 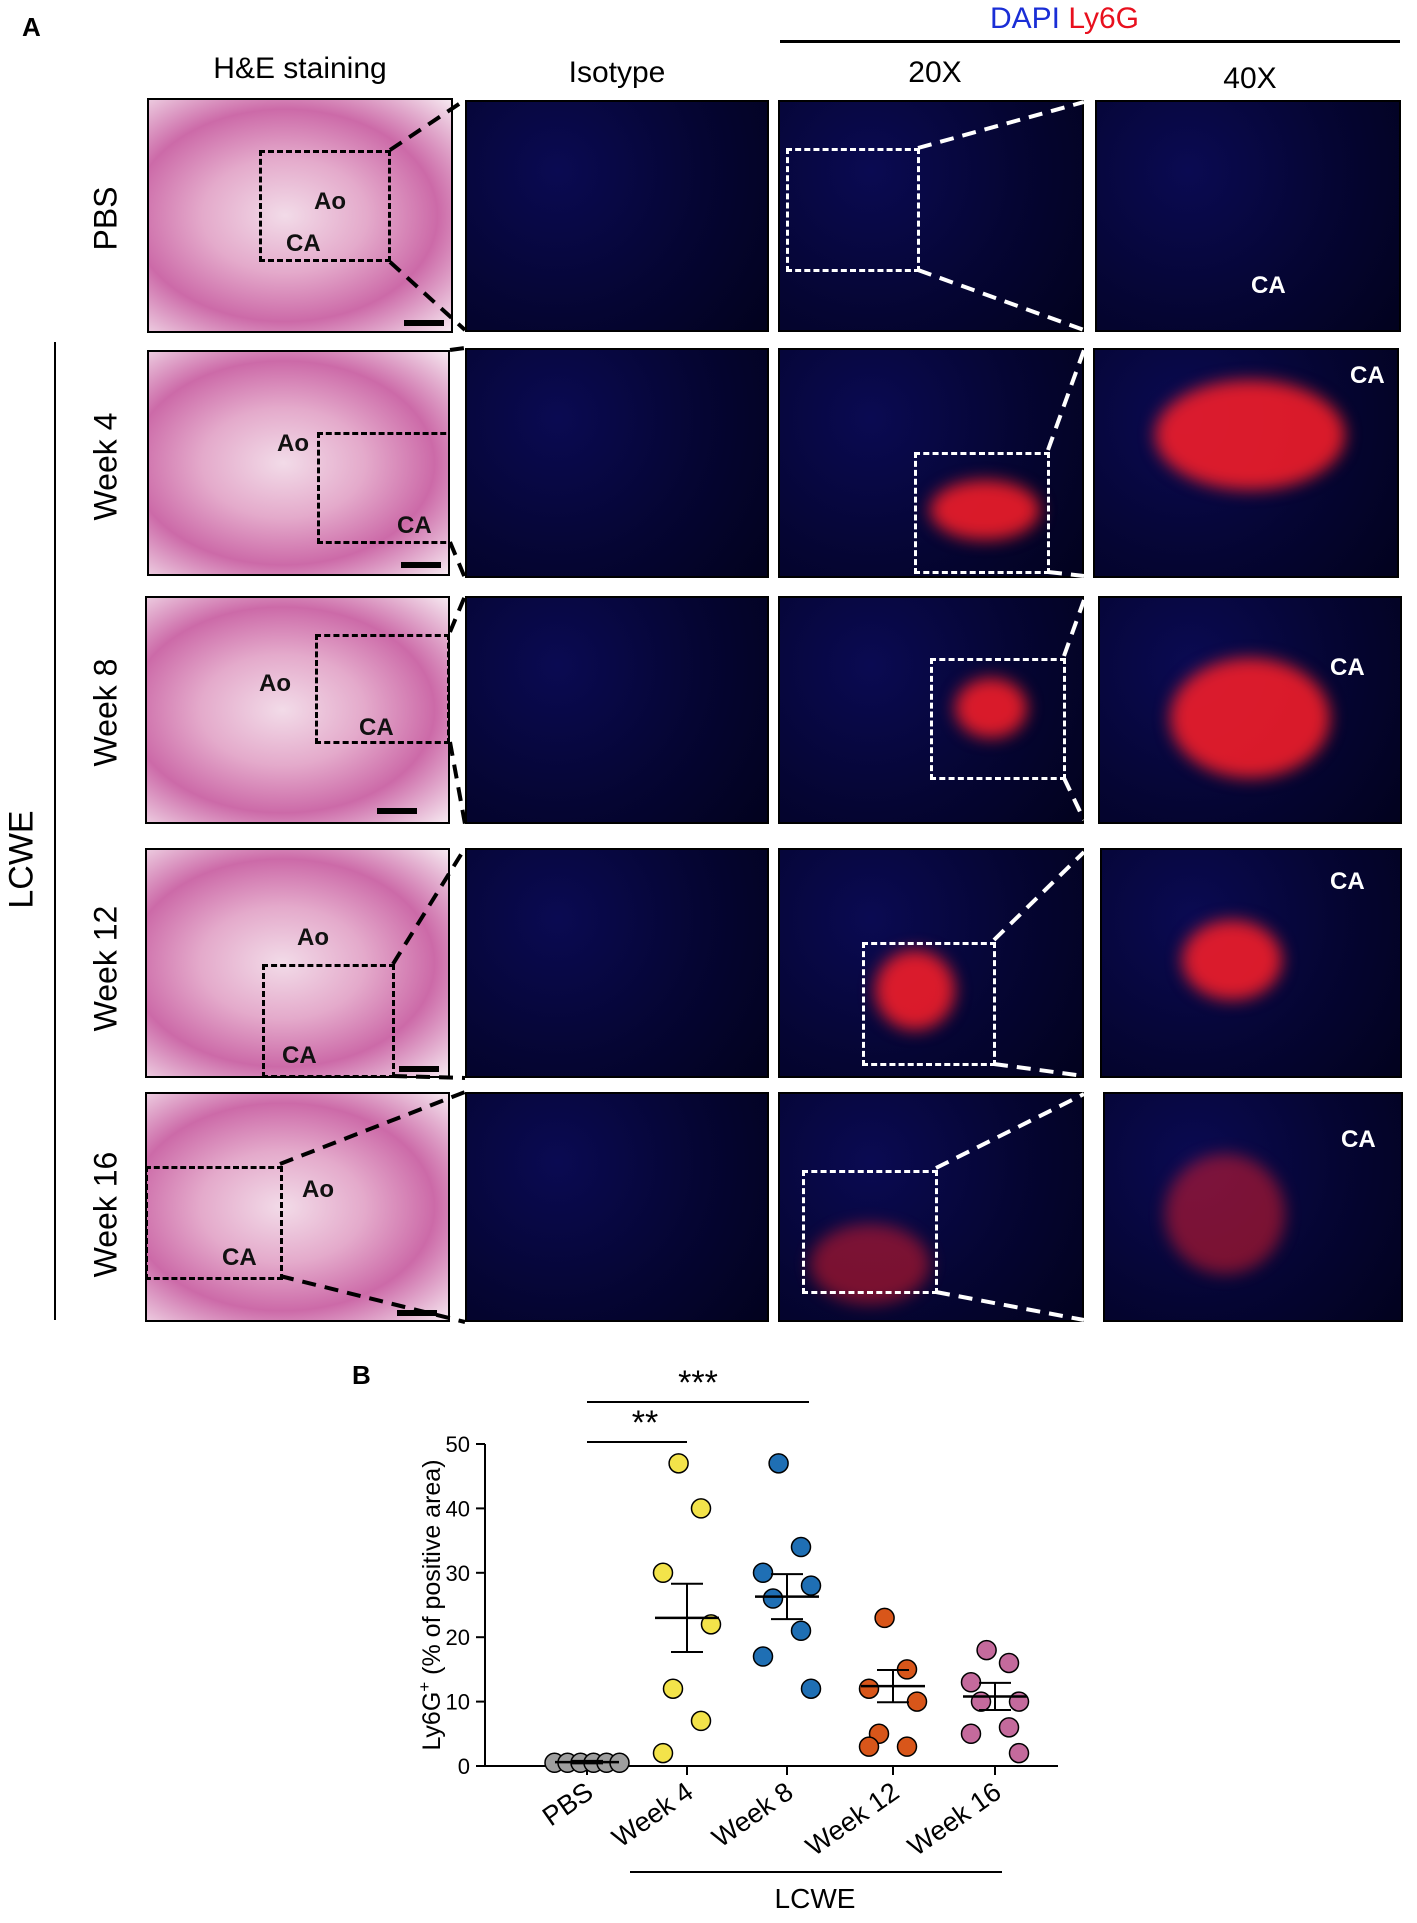 I want to click on isotype-image-week16, so click(x=617, y=1207).